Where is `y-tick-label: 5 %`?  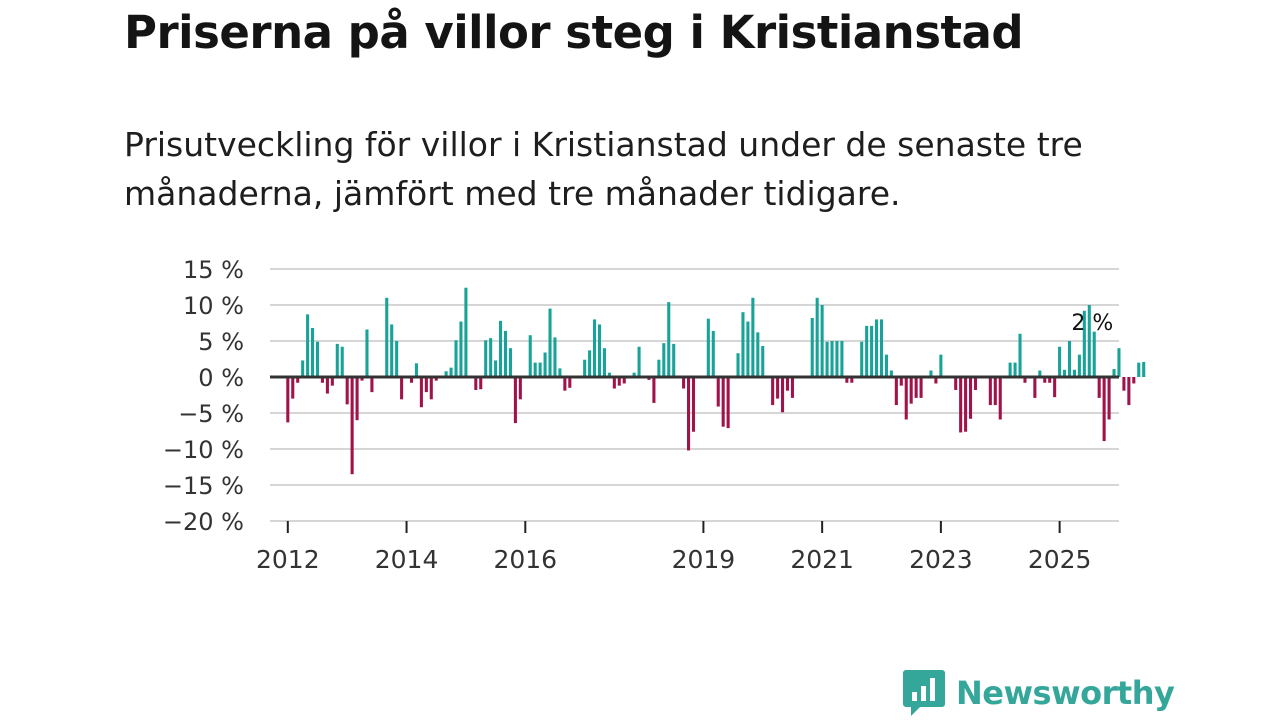 y-tick-label: 5 % is located at coordinates (221, 342).